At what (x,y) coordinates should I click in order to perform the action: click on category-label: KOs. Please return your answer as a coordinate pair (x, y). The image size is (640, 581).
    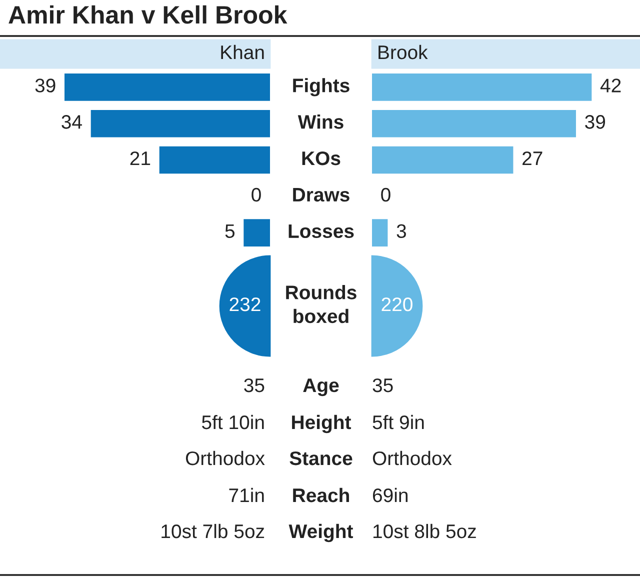
    Looking at the image, I should click on (321, 158).